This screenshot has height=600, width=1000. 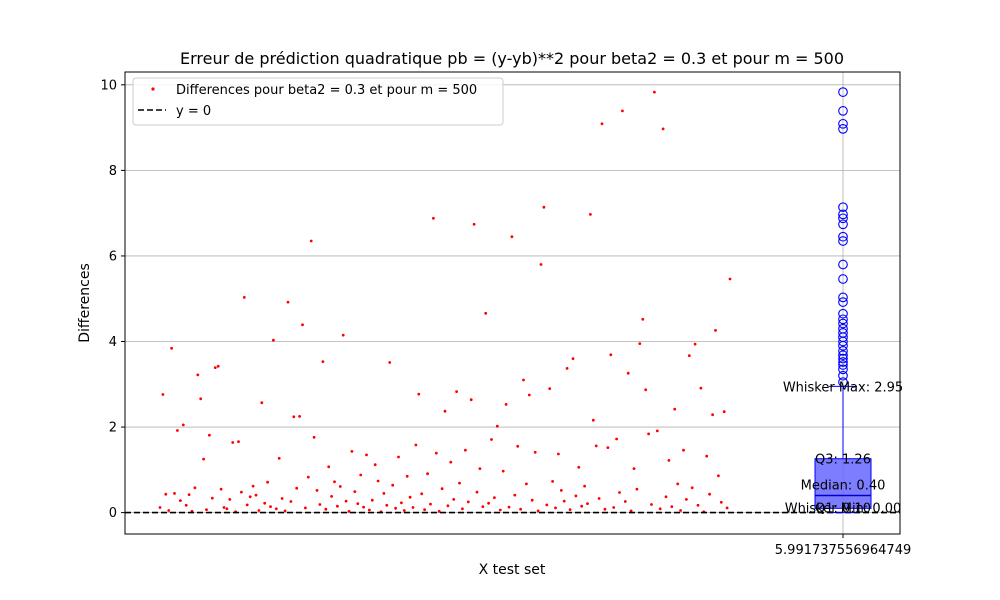 I want to click on y-tick-label: 2, so click(x=113, y=428).